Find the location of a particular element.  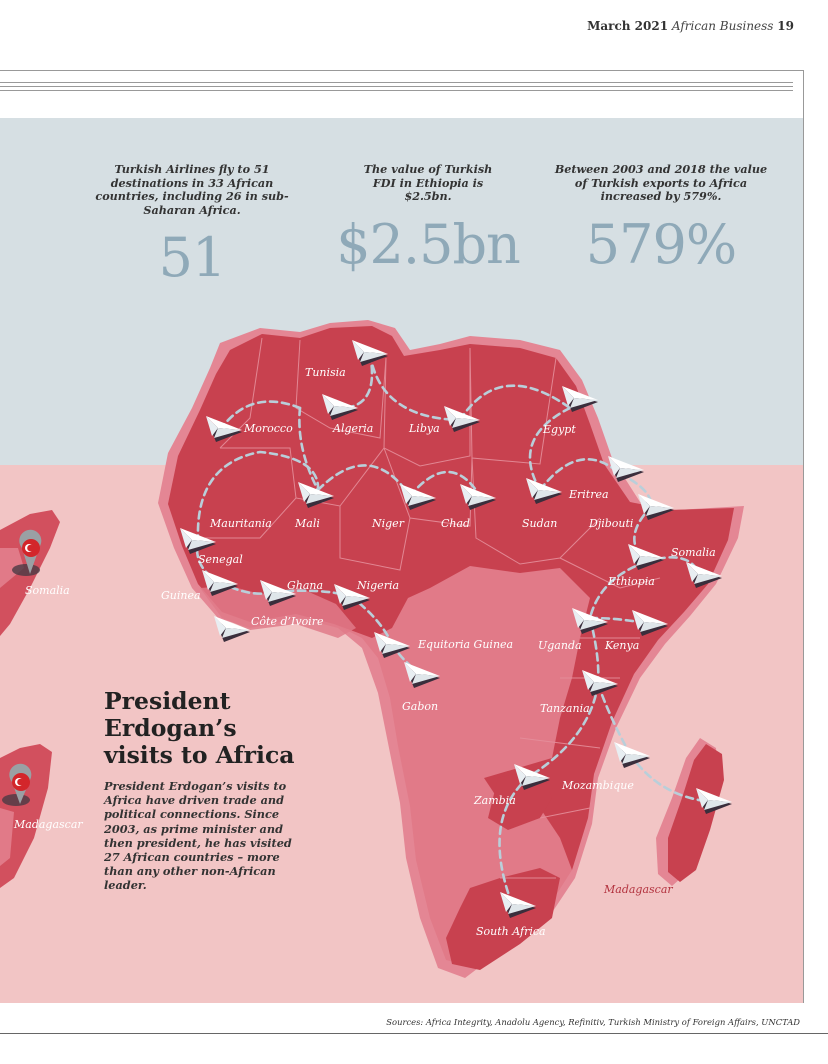

plane-icon is located at coordinates (632, 755).